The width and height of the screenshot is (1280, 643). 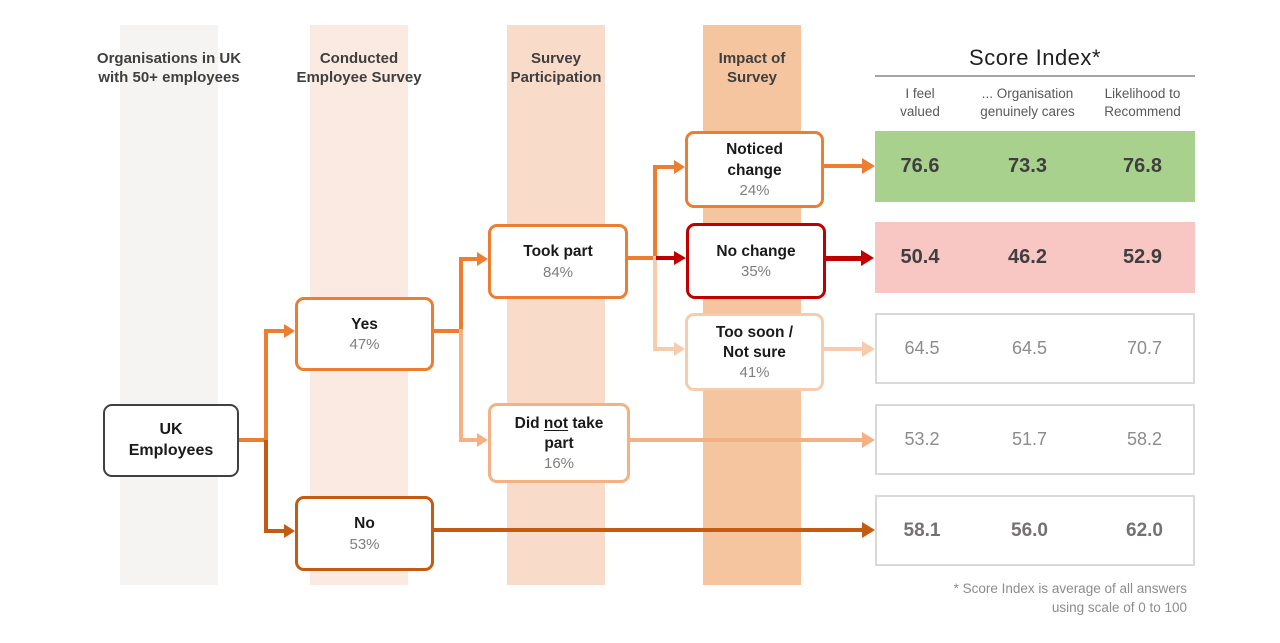 I want to click on score-value: 52.9, so click(x=1142, y=257).